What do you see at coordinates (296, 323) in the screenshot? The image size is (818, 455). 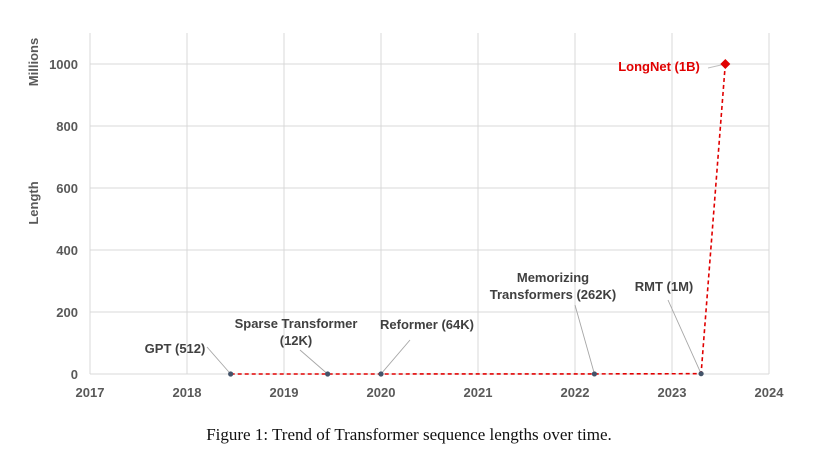 I see `annotation-label: Sparse Transformer` at bounding box center [296, 323].